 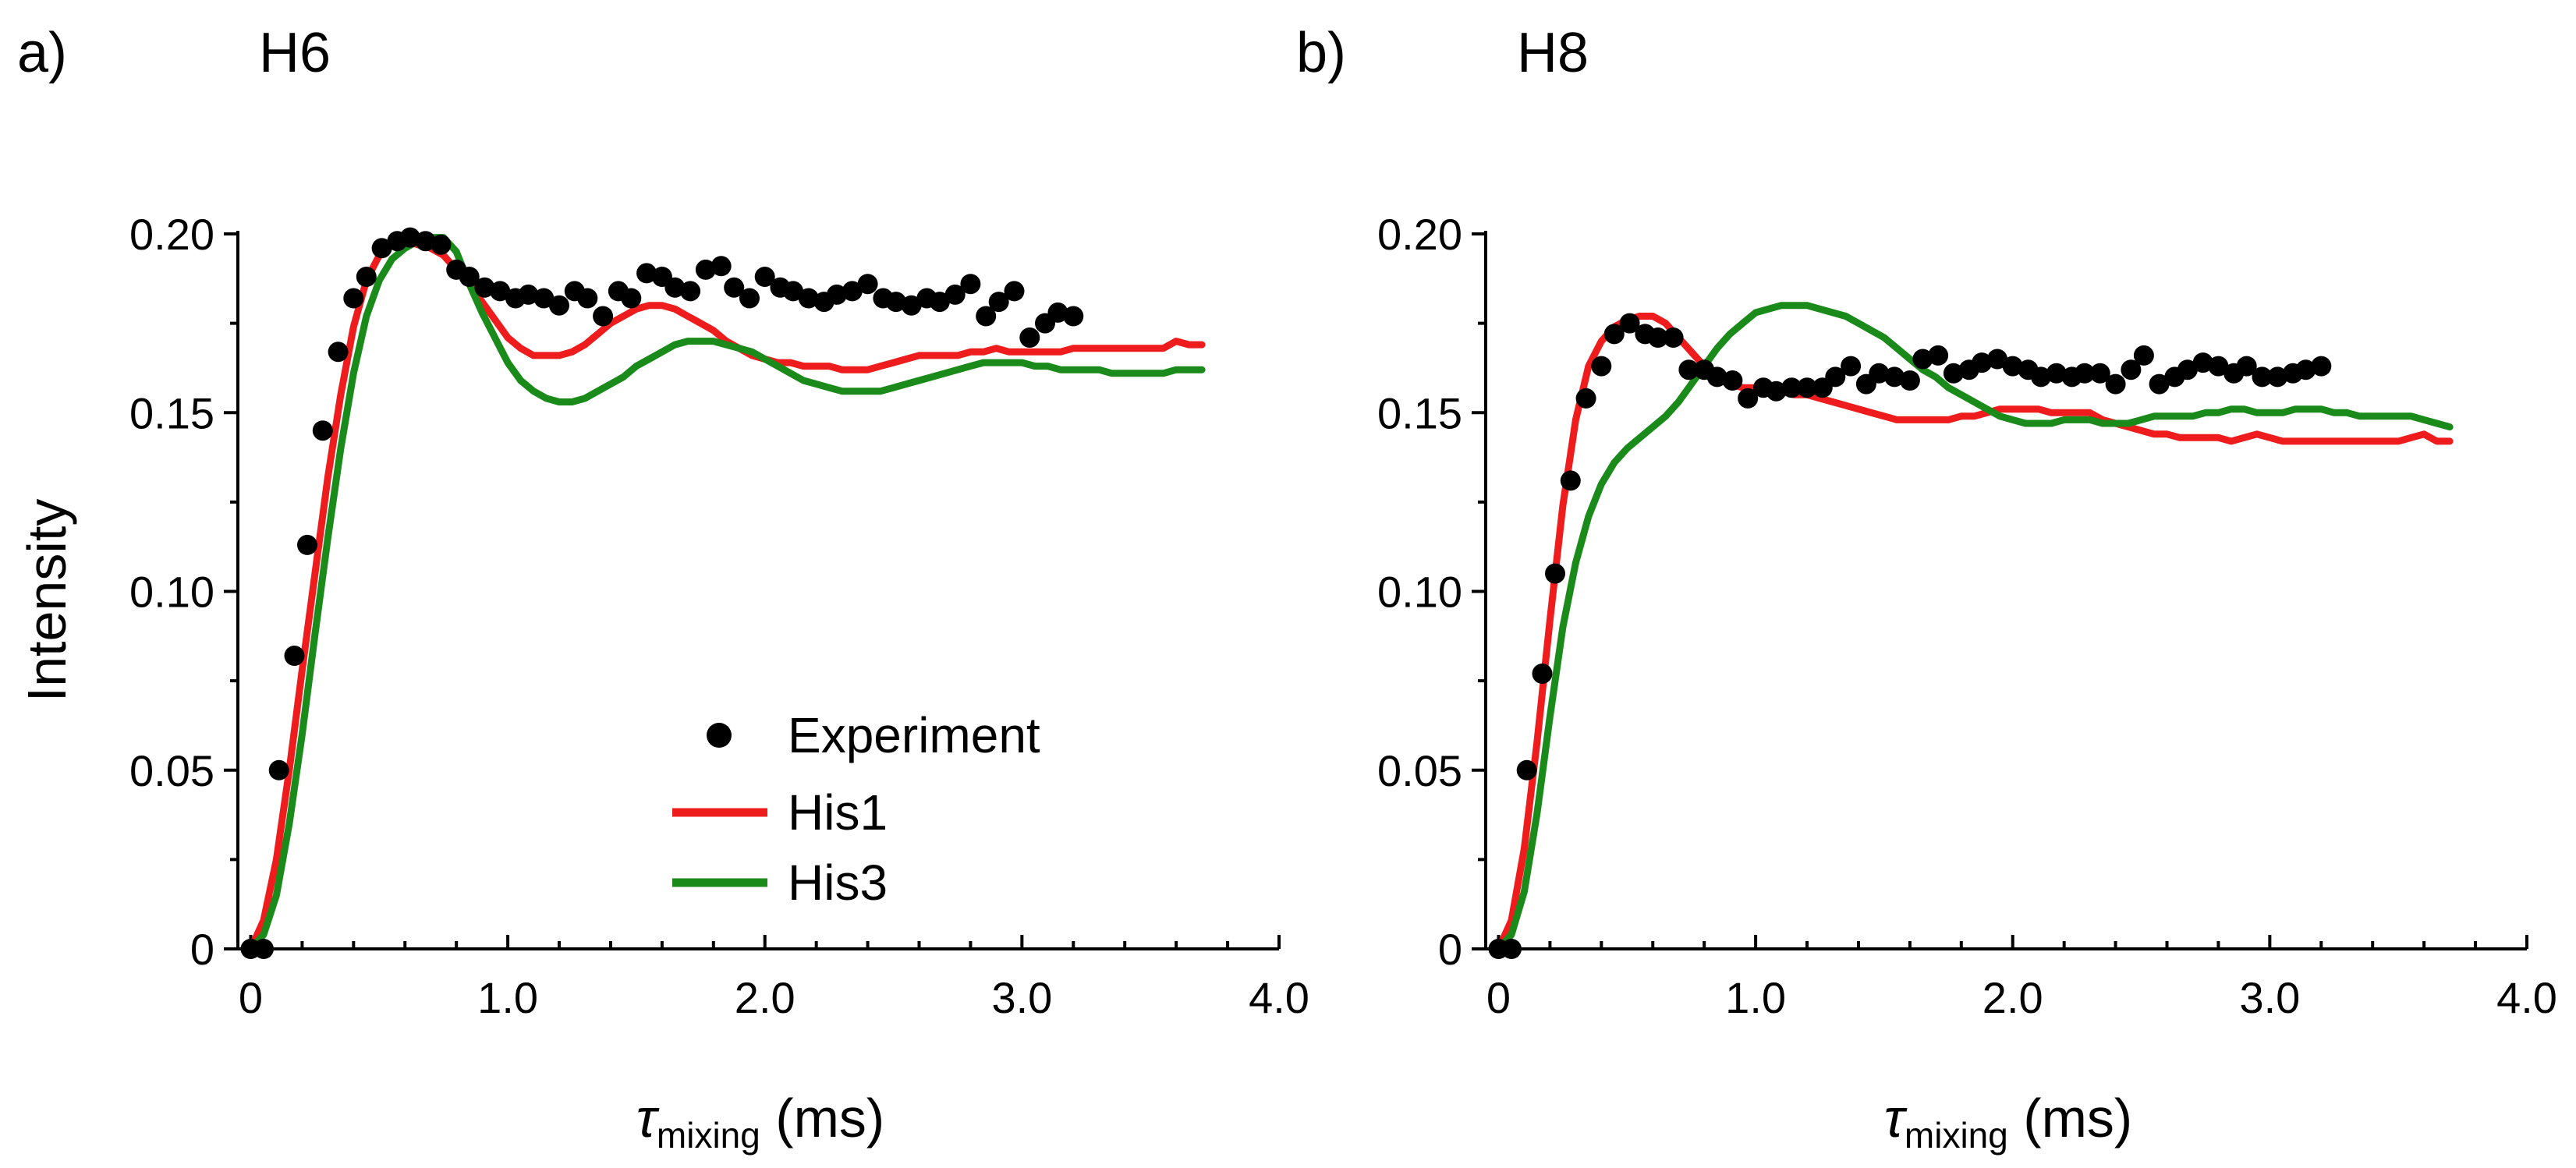 I want to click on panel-a-xlabel-sub: mixing, so click(x=708, y=1135).